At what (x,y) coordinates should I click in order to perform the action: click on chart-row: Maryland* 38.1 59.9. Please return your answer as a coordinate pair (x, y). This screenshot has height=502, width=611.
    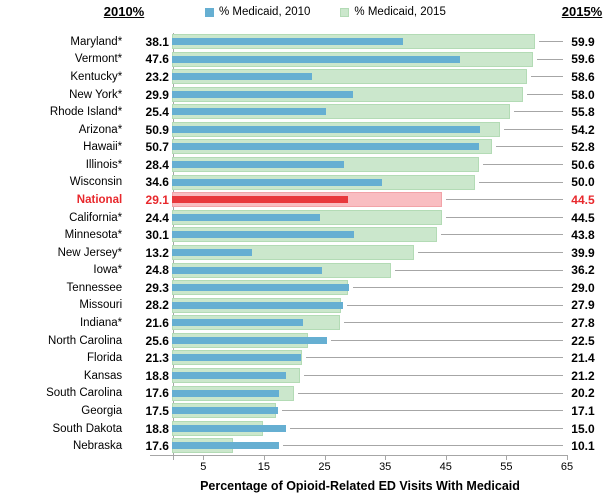
    Looking at the image, I should click on (305, 42).